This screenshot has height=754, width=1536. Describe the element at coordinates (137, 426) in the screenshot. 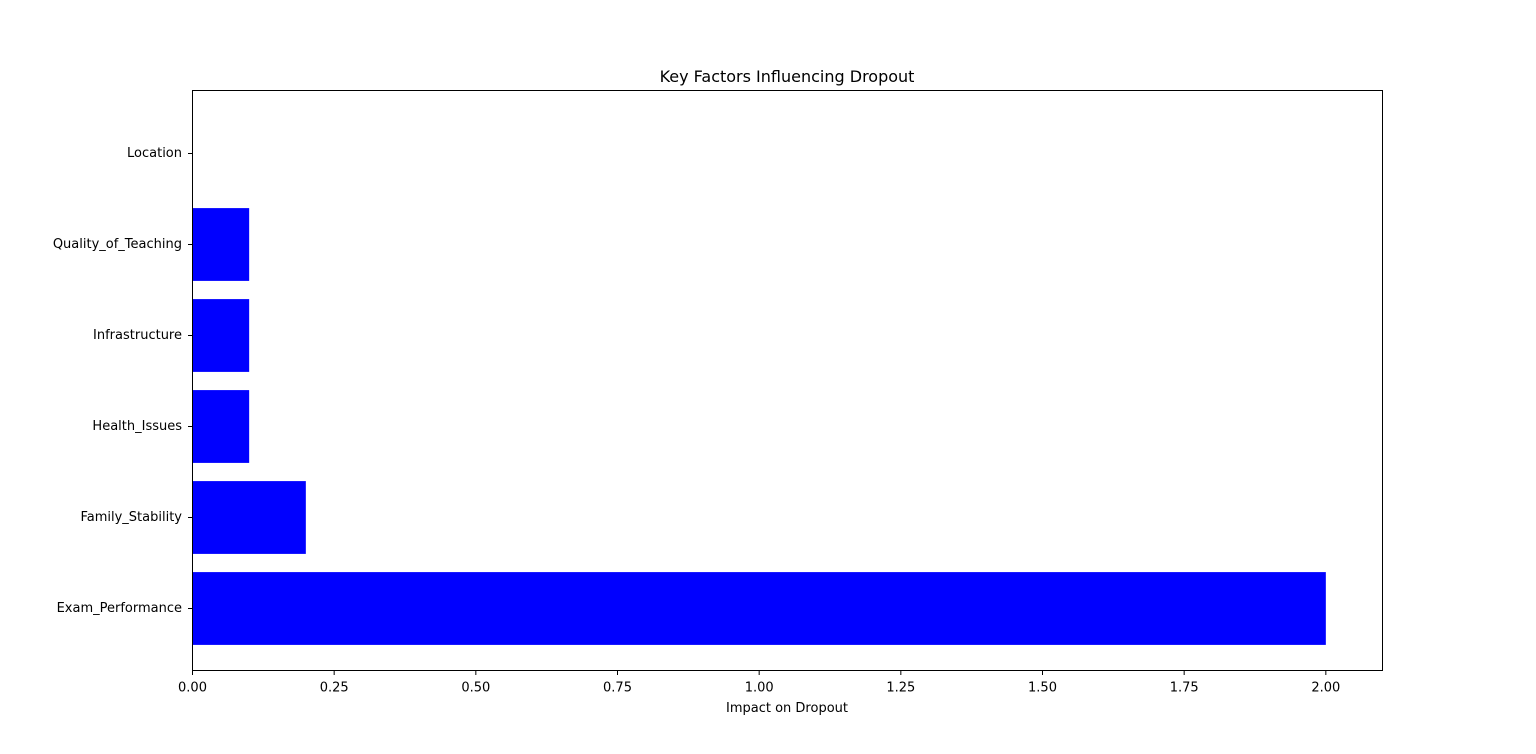

I see `y-tick-label: Health_Issues` at that location.